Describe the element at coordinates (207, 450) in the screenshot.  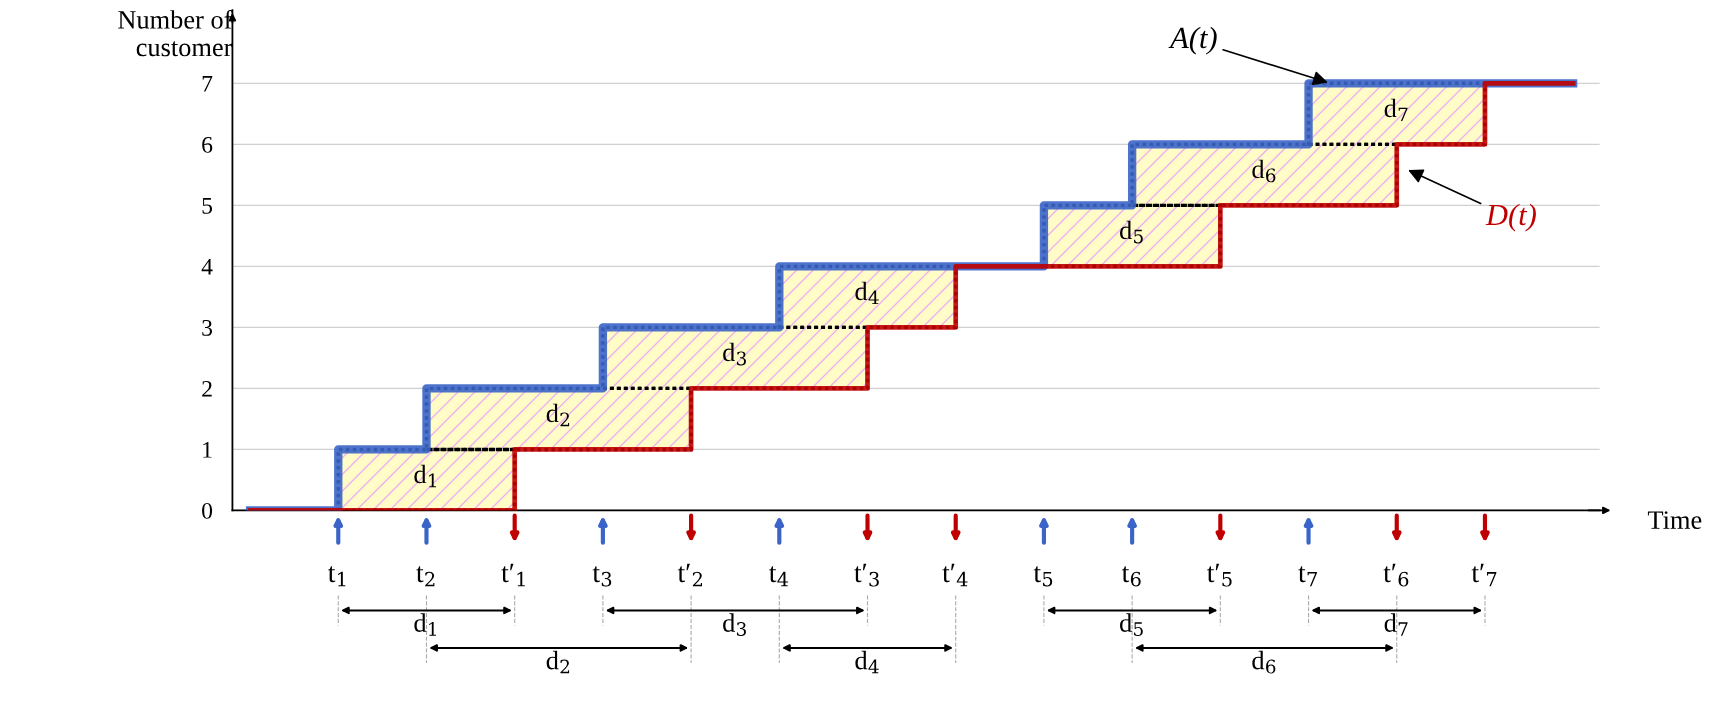
I see `y-tick-label: 1` at that location.